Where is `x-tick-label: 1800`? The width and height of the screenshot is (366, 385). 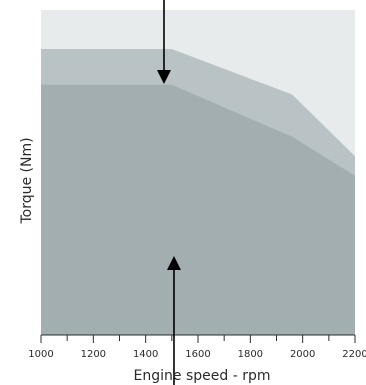 x-tick-label: 1800 is located at coordinates (250, 354).